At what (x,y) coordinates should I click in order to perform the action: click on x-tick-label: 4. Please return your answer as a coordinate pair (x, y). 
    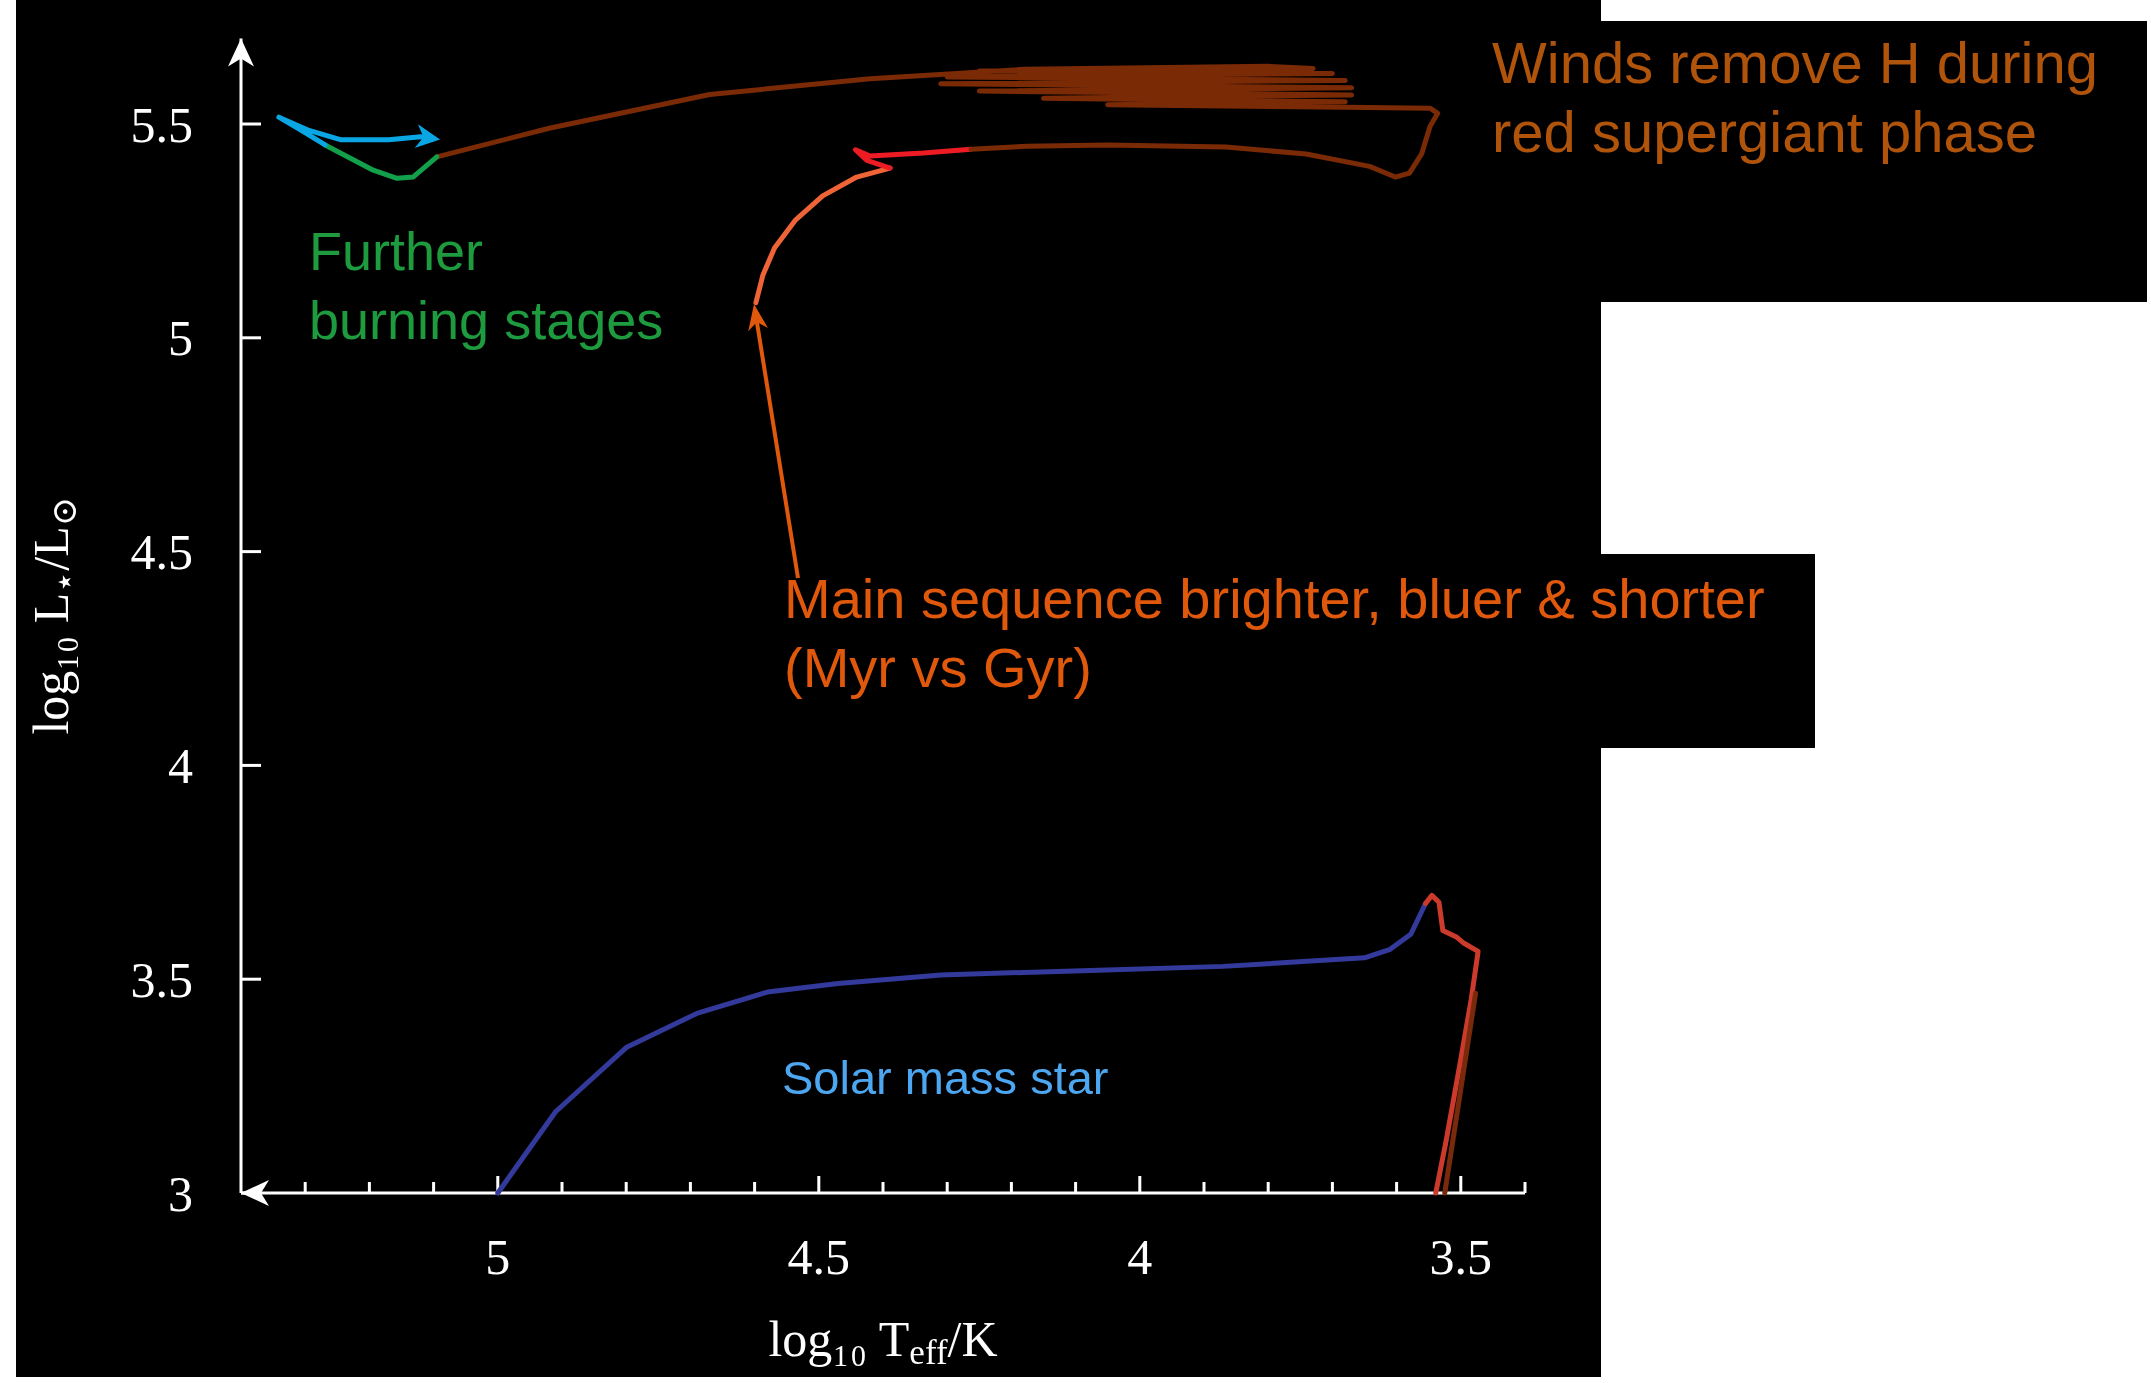
    Looking at the image, I should click on (1140, 1257).